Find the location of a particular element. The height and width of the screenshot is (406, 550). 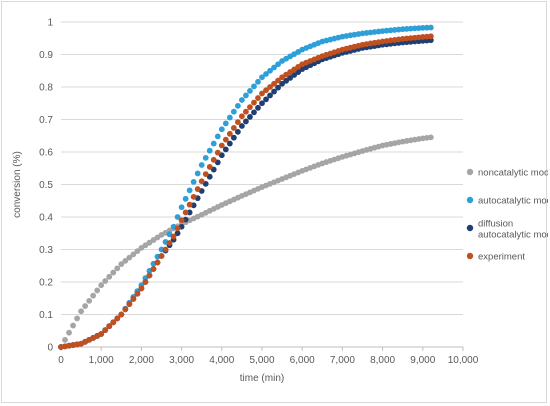

y-tick-label: 0 is located at coordinates (50, 348).